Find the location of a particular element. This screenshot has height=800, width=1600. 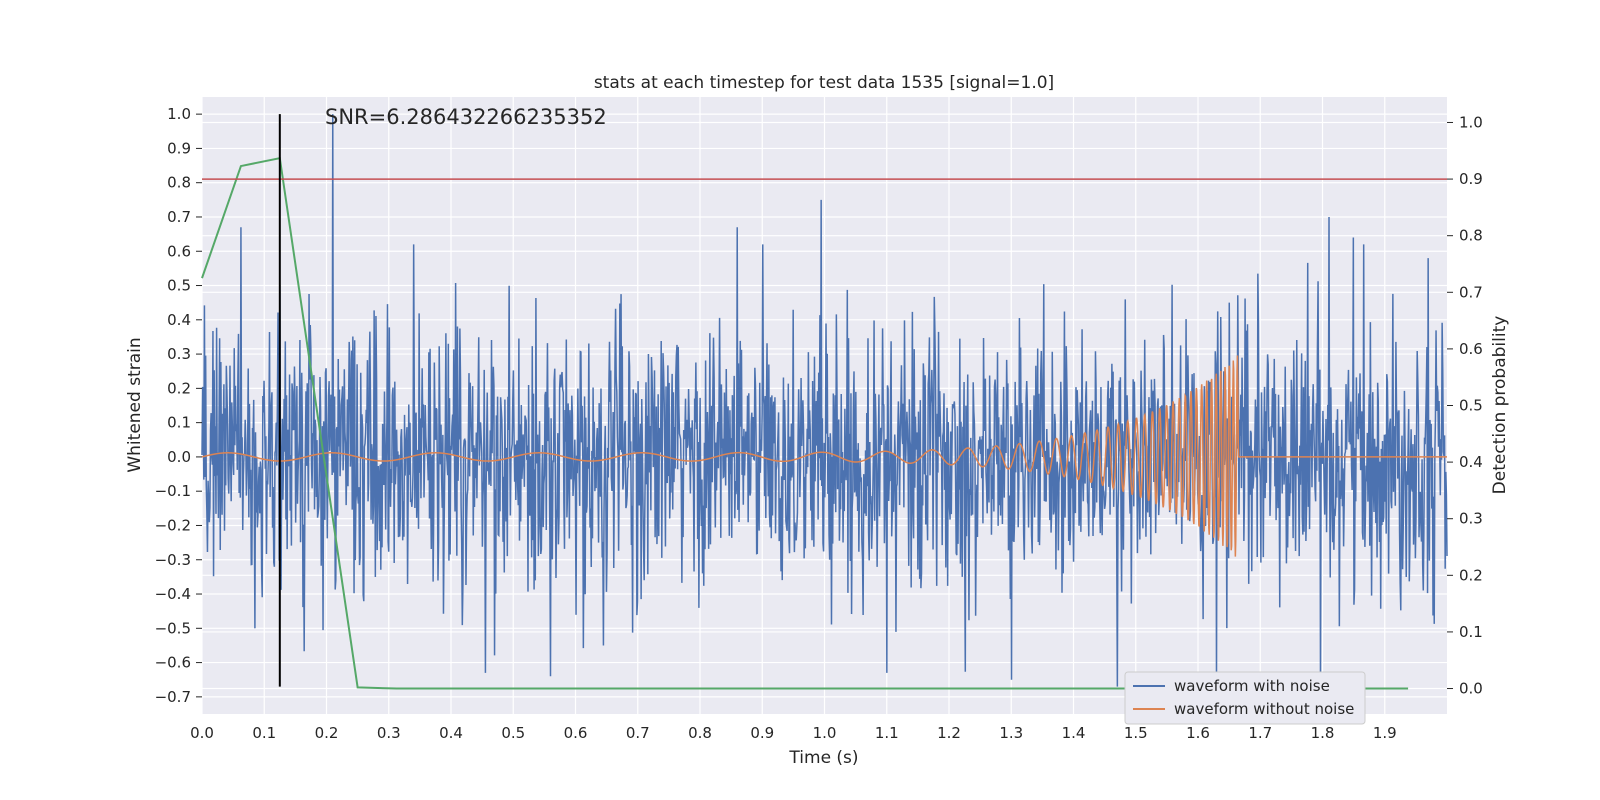

y-tick-label: 0.2 is located at coordinates (179, 388).